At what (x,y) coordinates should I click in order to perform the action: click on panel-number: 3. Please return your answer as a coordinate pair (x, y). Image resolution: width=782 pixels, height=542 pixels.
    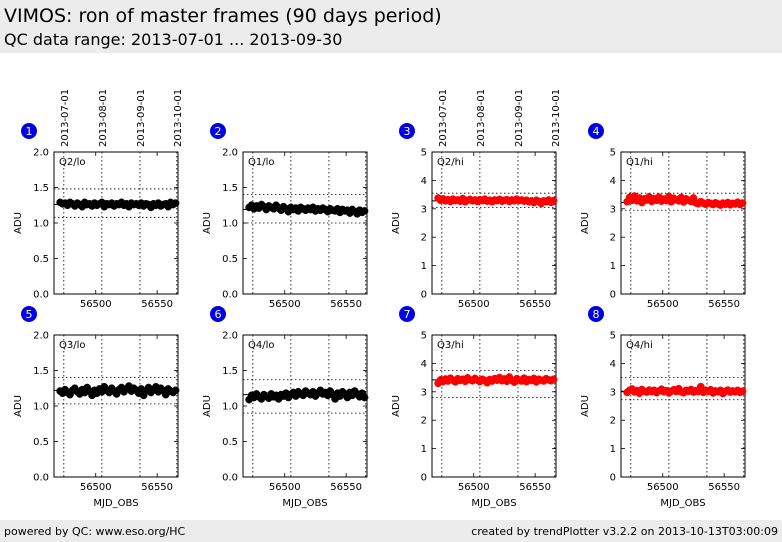
    Looking at the image, I should click on (407, 131).